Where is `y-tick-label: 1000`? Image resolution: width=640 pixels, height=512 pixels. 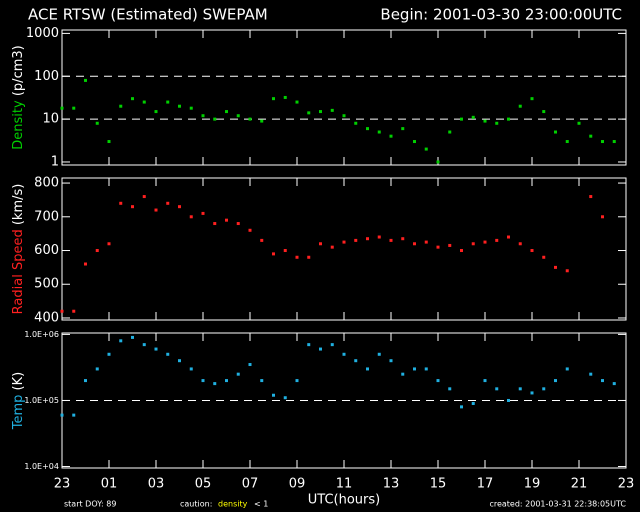 y-tick-label: 1000 is located at coordinates (42, 33).